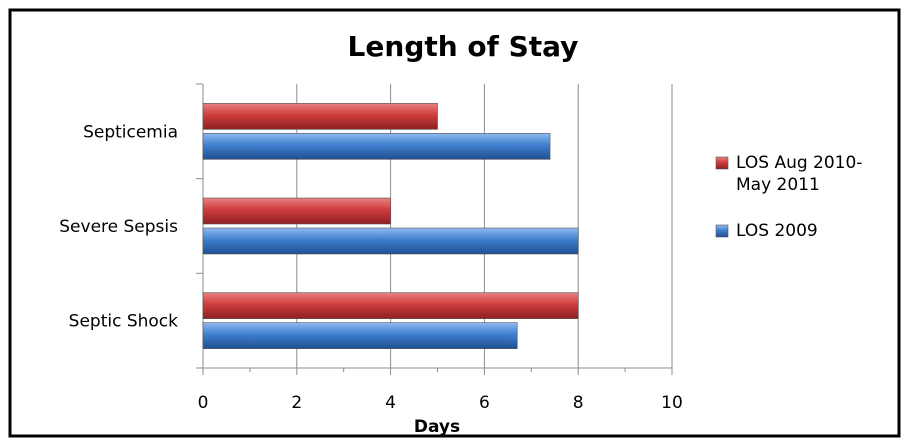 The height and width of the screenshot is (444, 911). What do you see at coordinates (390, 403) in the screenshot?
I see `x-tick-label: 4` at bounding box center [390, 403].